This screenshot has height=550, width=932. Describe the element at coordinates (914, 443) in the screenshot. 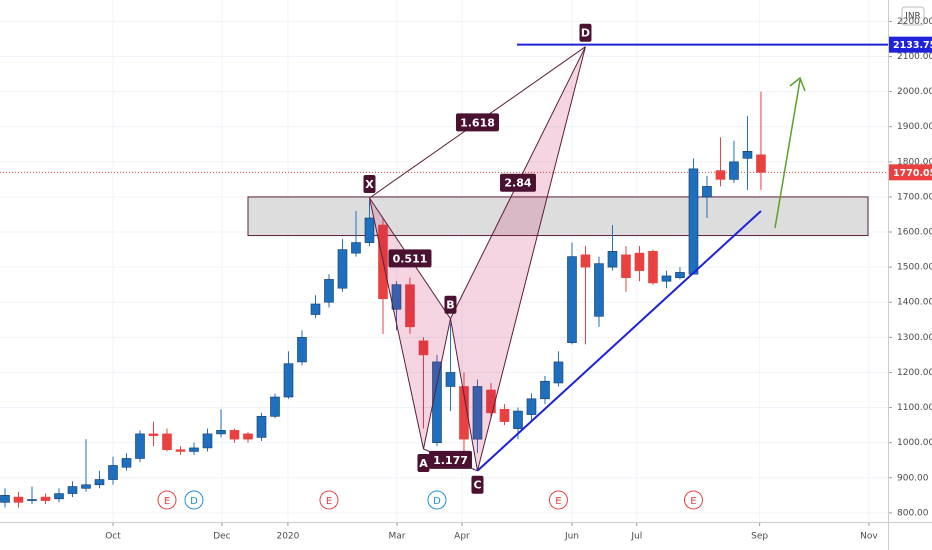

I see `y-tick-label: 1000.00` at that location.